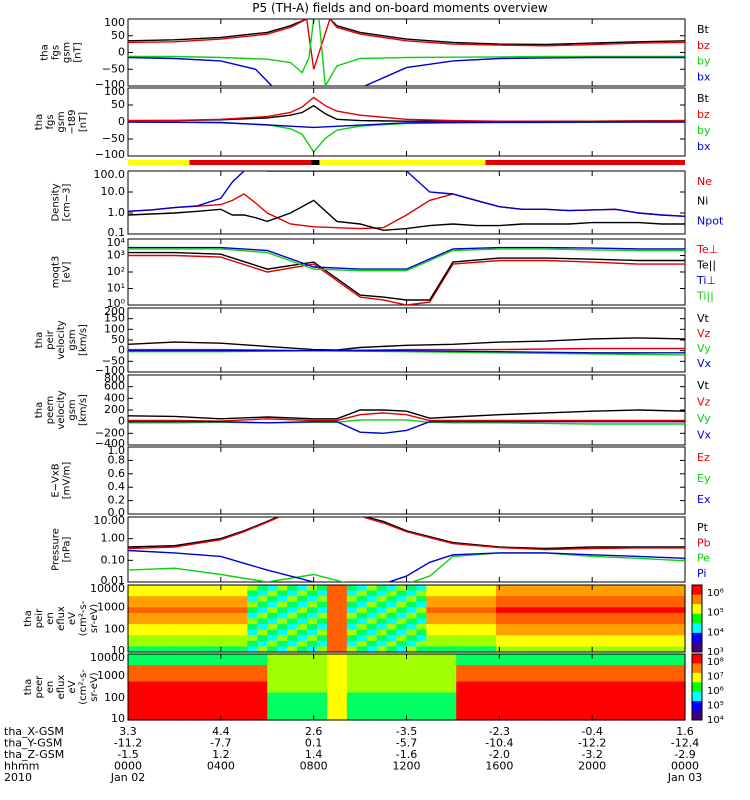 This screenshot has width=750, height=800. What do you see at coordinates (406, 340) in the screenshot?
I see `panel-frame` at bounding box center [406, 340].